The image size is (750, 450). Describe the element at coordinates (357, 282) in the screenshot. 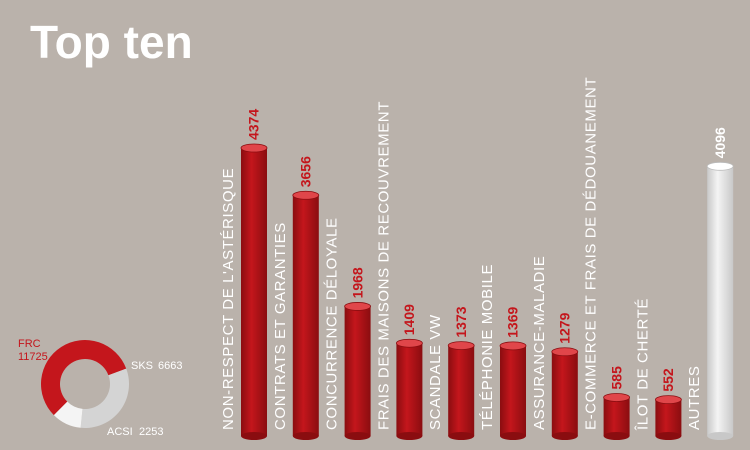

I see `value-label: 1968` at that location.